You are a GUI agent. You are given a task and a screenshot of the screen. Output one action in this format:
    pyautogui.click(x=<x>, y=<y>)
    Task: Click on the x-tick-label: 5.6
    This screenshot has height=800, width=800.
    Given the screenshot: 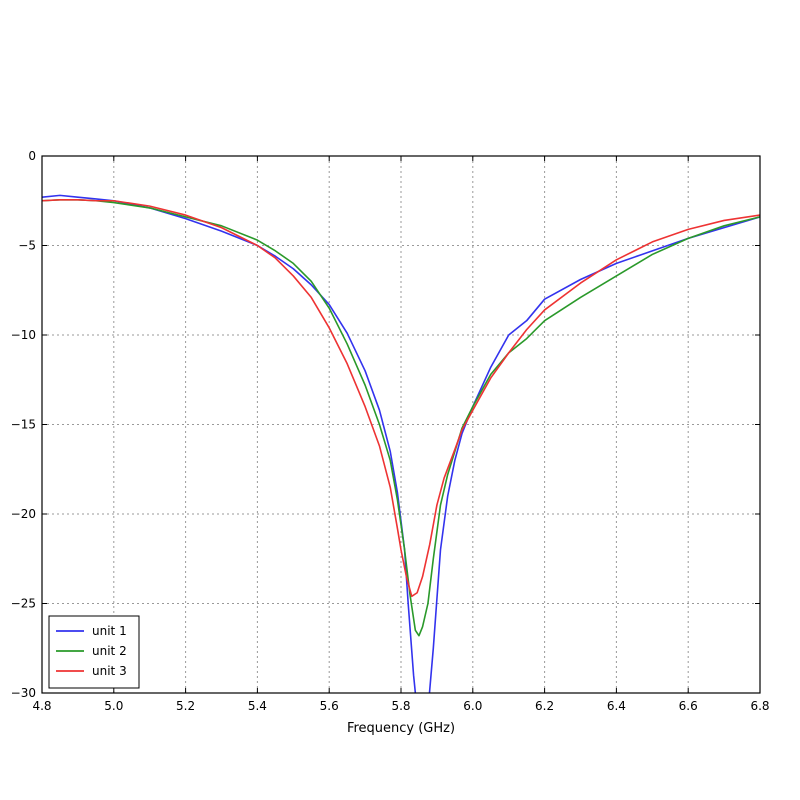 What is the action you would take?
    pyautogui.click(x=329, y=706)
    